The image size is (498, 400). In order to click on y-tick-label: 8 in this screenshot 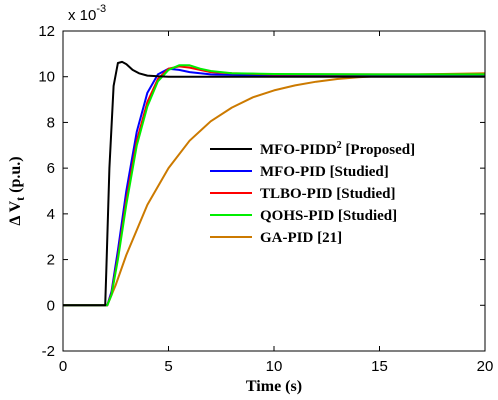, I will do `click(51, 122)`.